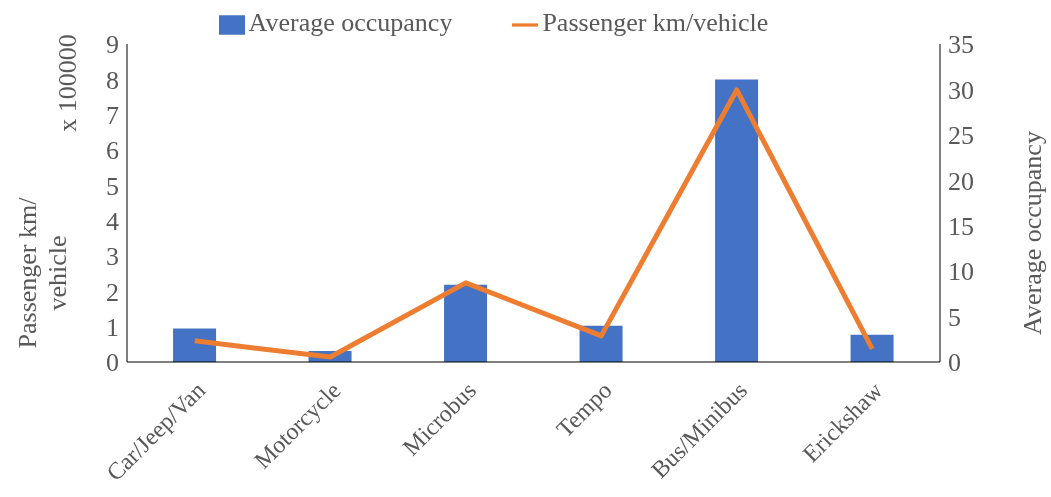 The image size is (1051, 497). What do you see at coordinates (112, 292) in the screenshot?
I see `y-tick-label: 2` at bounding box center [112, 292].